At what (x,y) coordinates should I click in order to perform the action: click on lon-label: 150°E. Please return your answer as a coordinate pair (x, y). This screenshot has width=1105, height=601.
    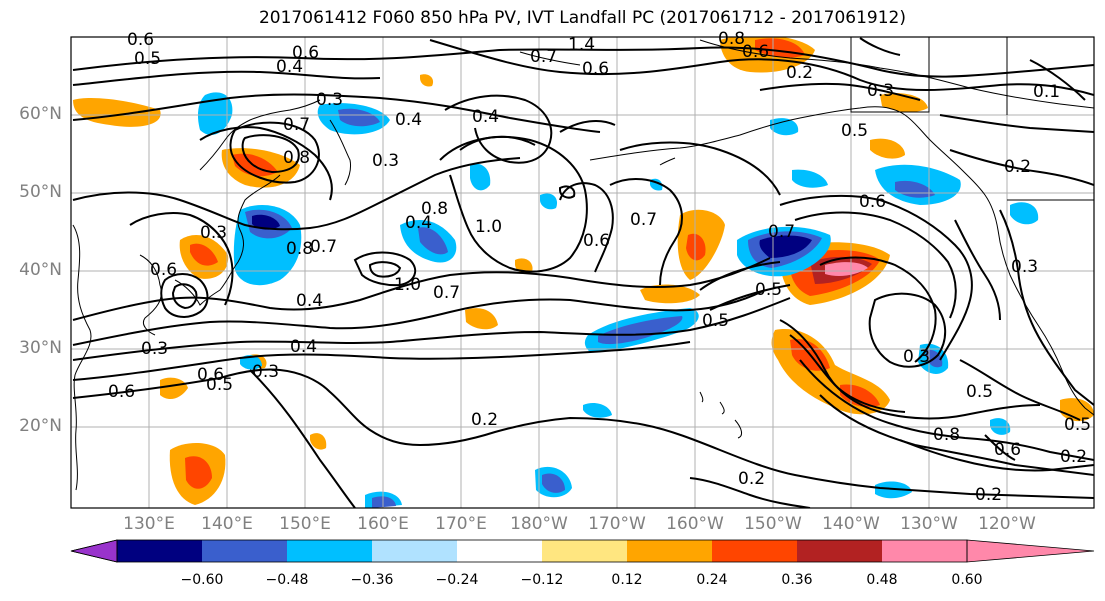
    Looking at the image, I should click on (305, 524).